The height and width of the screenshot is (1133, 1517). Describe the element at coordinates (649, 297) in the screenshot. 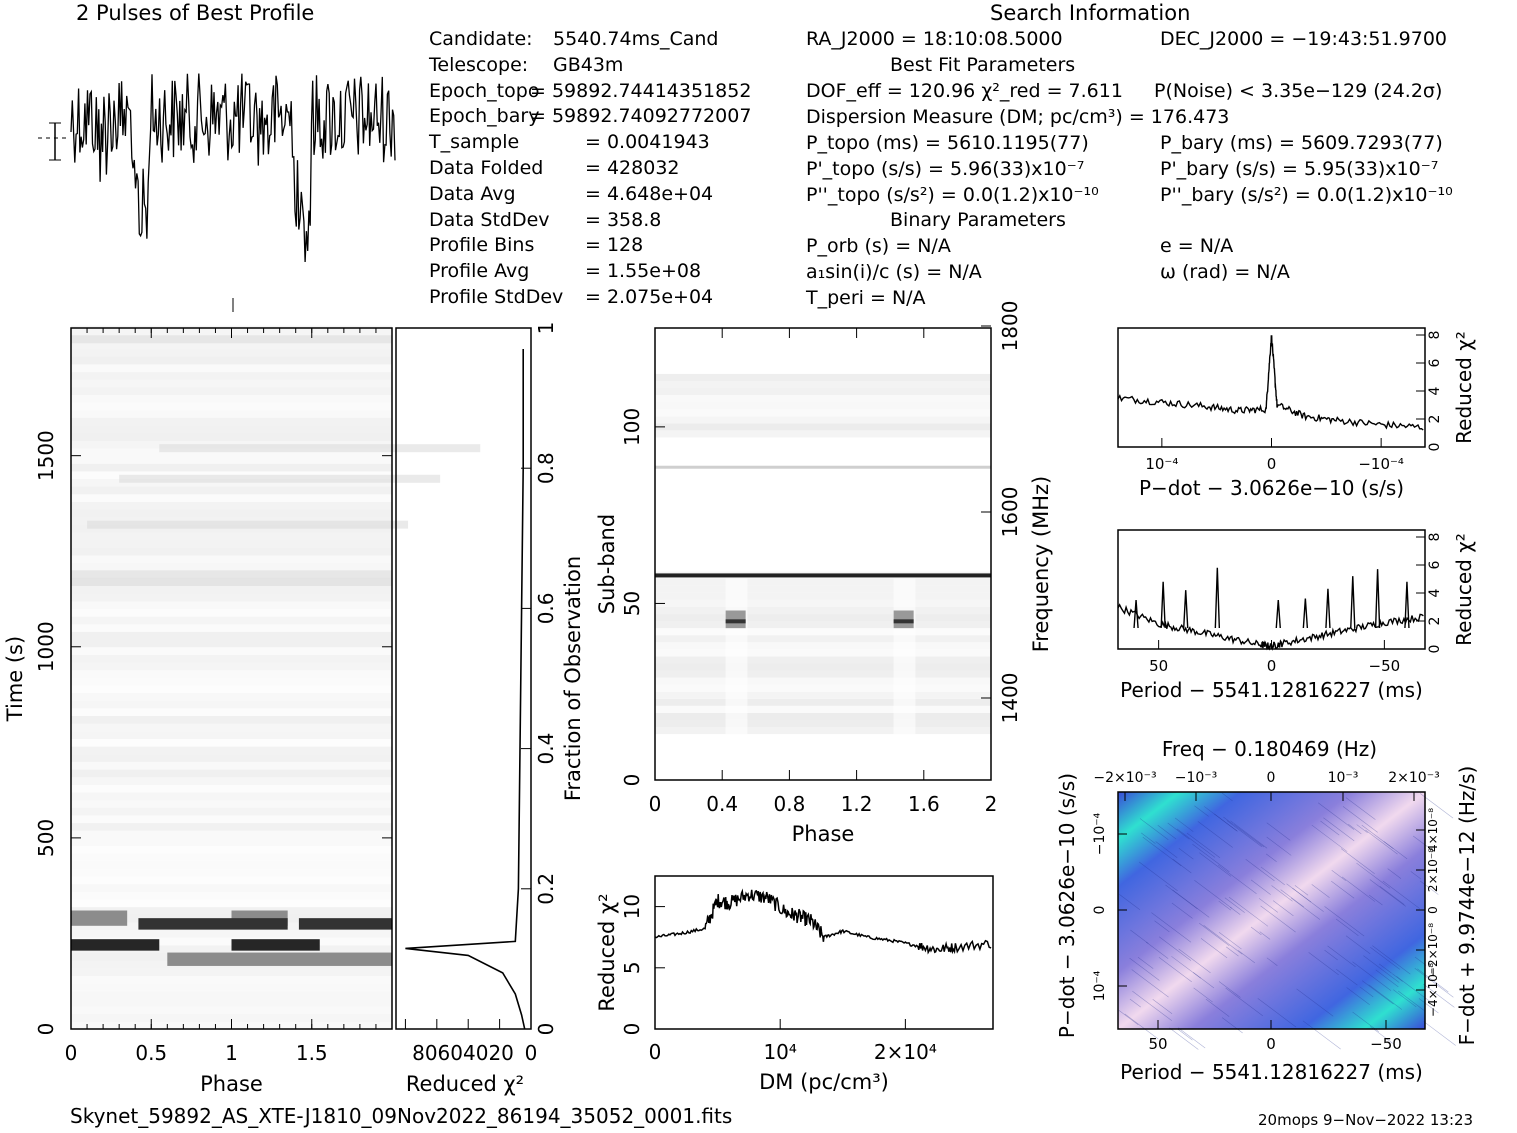

I see `candidate-info-value: = 2.075e+04` at that location.